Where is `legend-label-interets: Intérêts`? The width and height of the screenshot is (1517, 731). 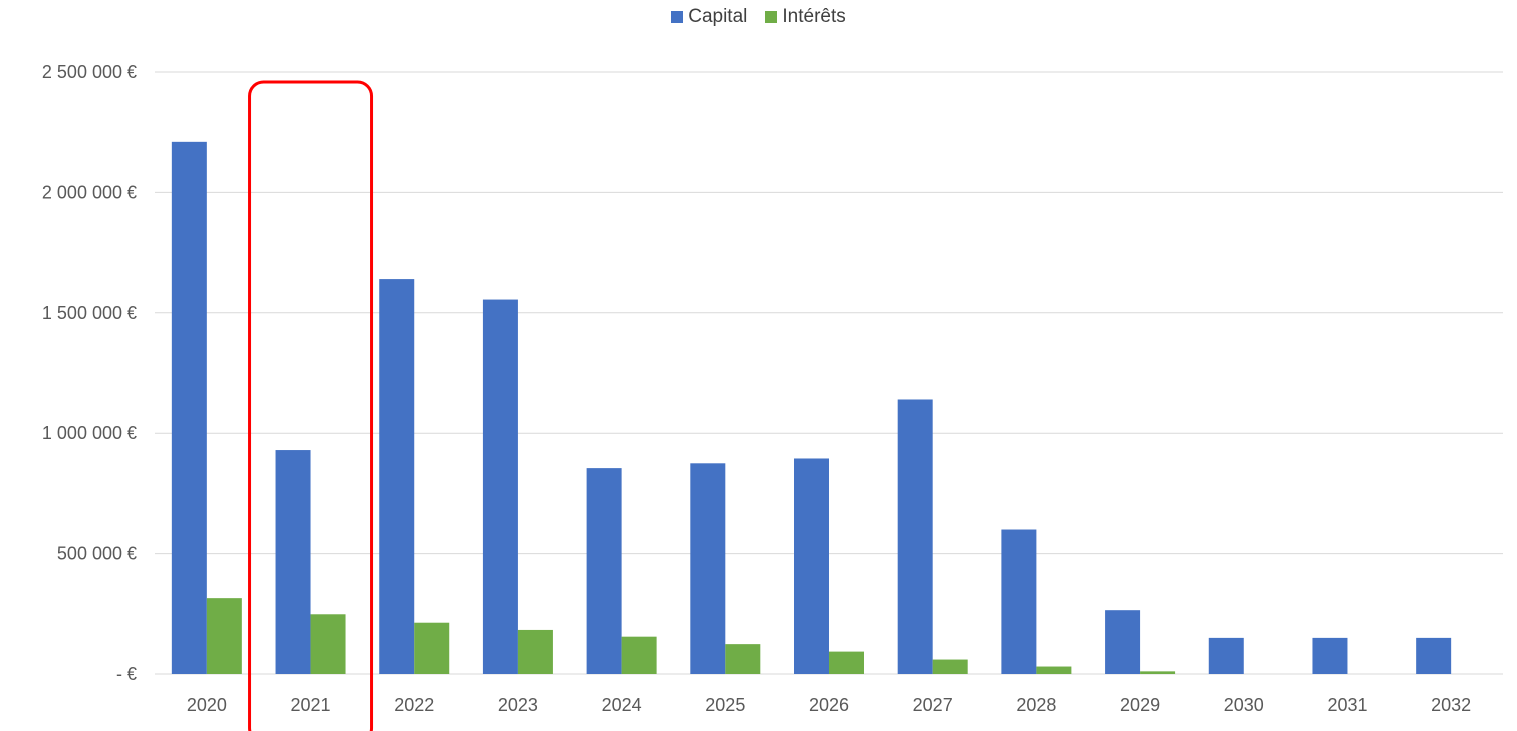
legend-label-interets: Intérêts is located at coordinates (814, 16).